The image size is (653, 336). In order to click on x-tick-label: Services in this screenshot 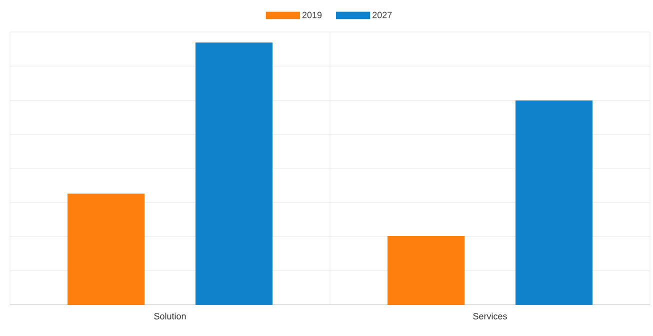, I will do `click(490, 316)`.